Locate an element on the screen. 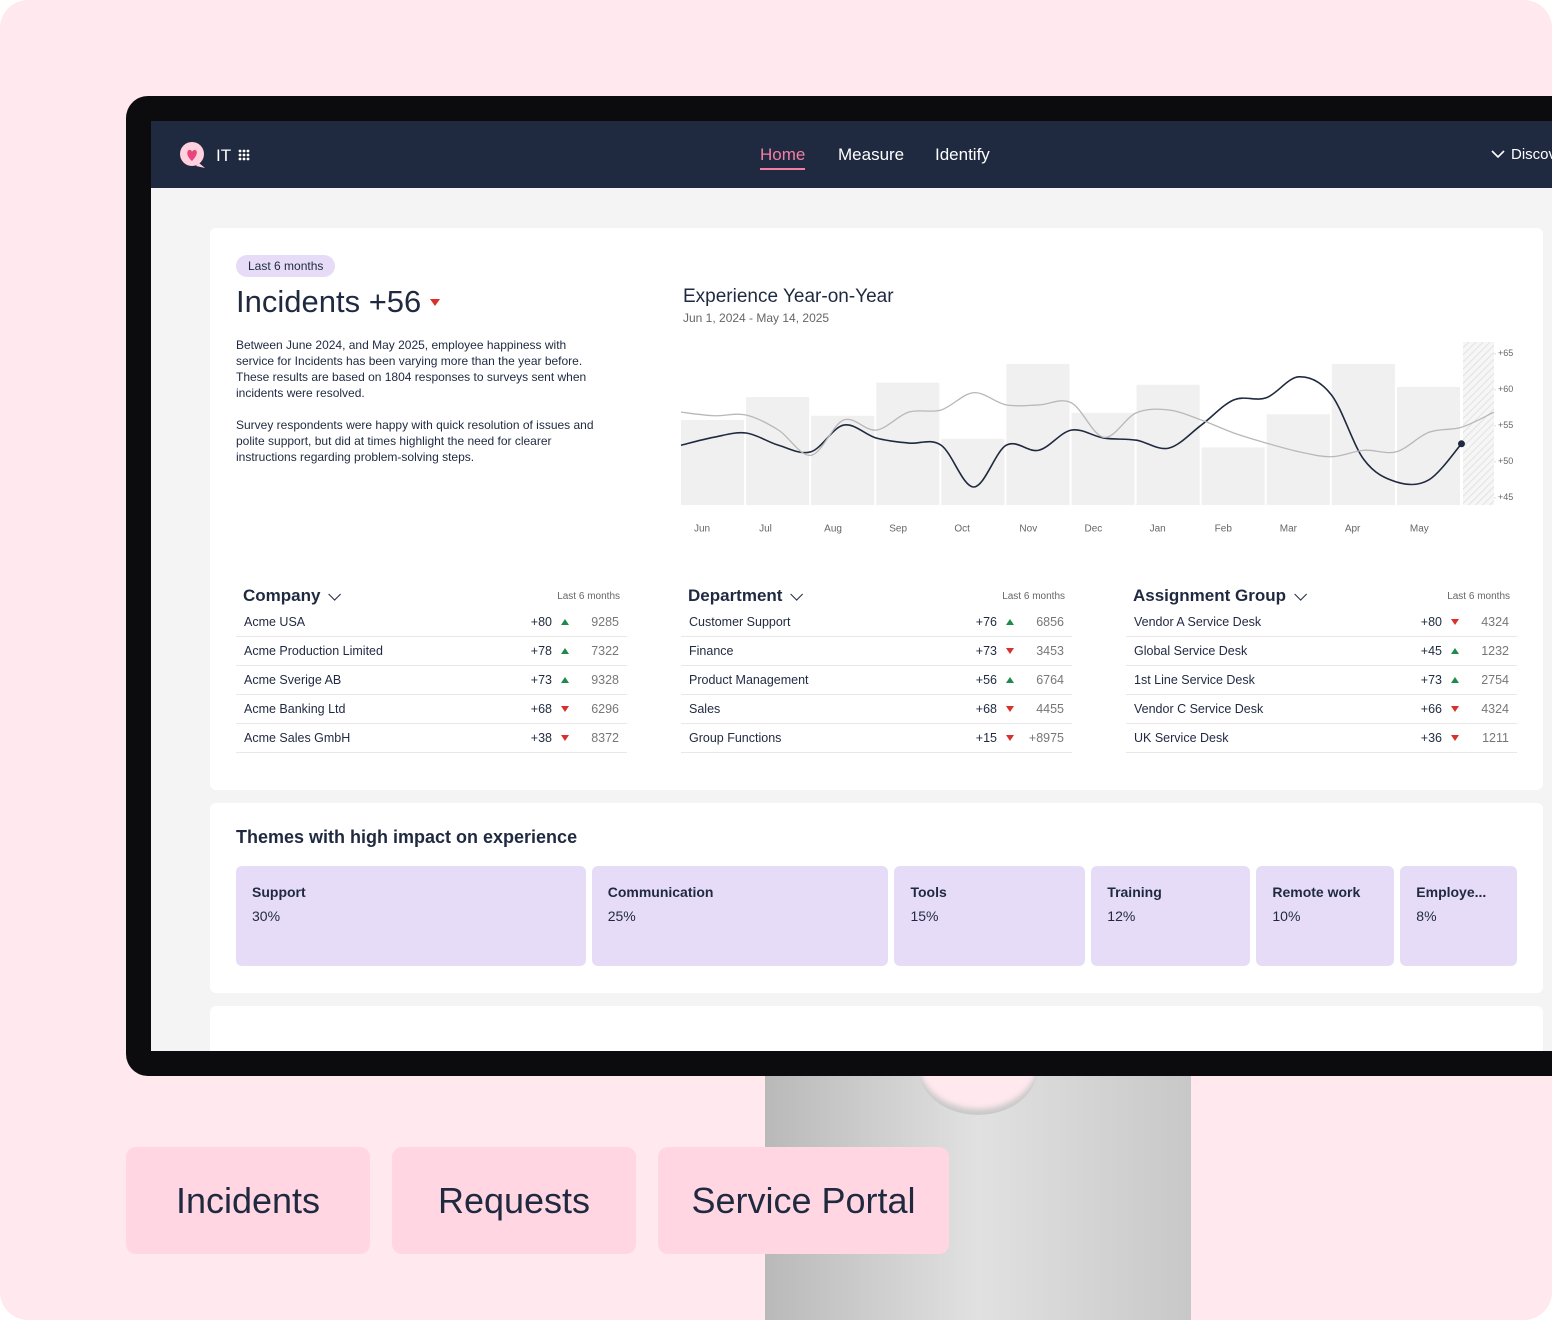 This screenshot has height=1320, width=1552. row-name: 1st Line Service Desk is located at coordinates (1194, 680).